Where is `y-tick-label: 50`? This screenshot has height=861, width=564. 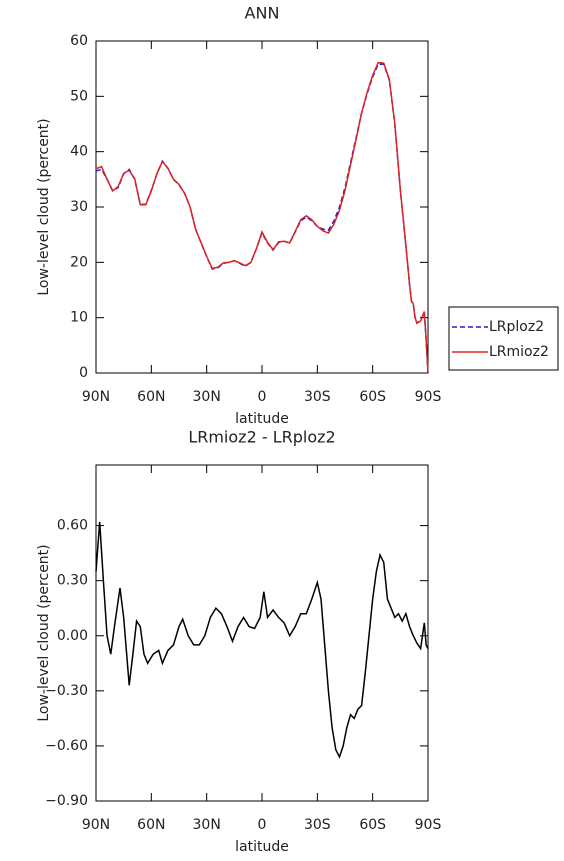
y-tick-label: 50 is located at coordinates (79, 96).